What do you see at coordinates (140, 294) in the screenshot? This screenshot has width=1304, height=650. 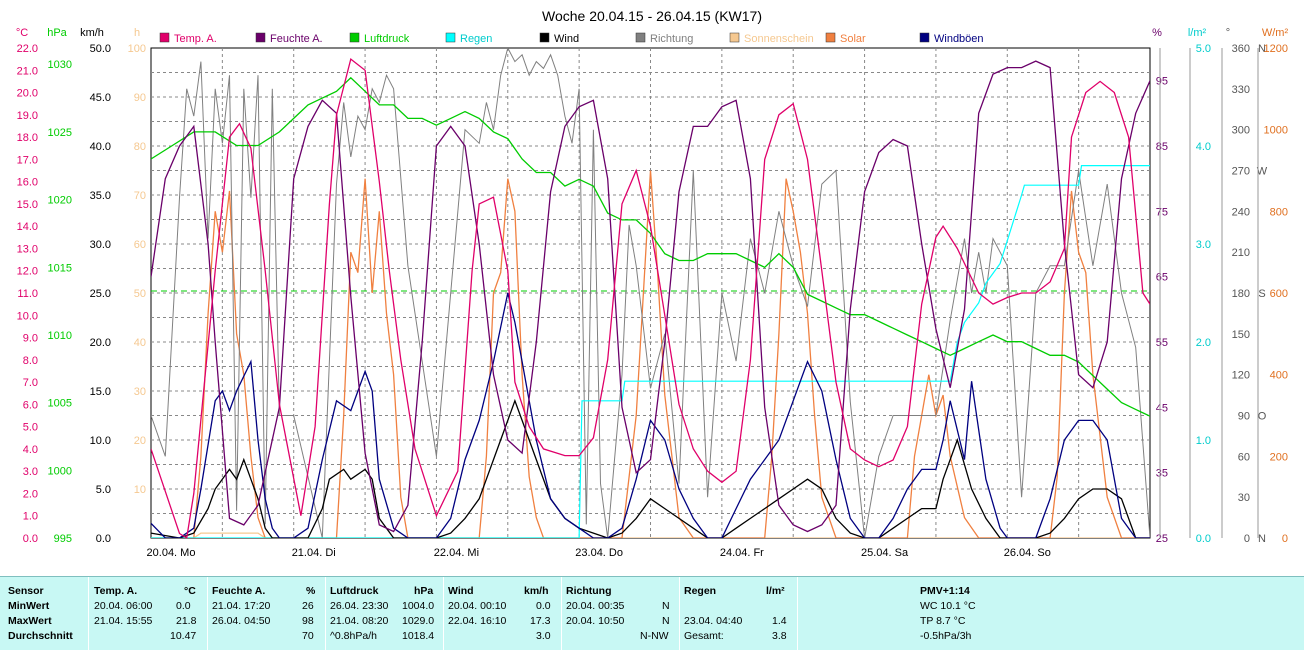 I see `sunshine-axis-tick: 50` at bounding box center [140, 294].